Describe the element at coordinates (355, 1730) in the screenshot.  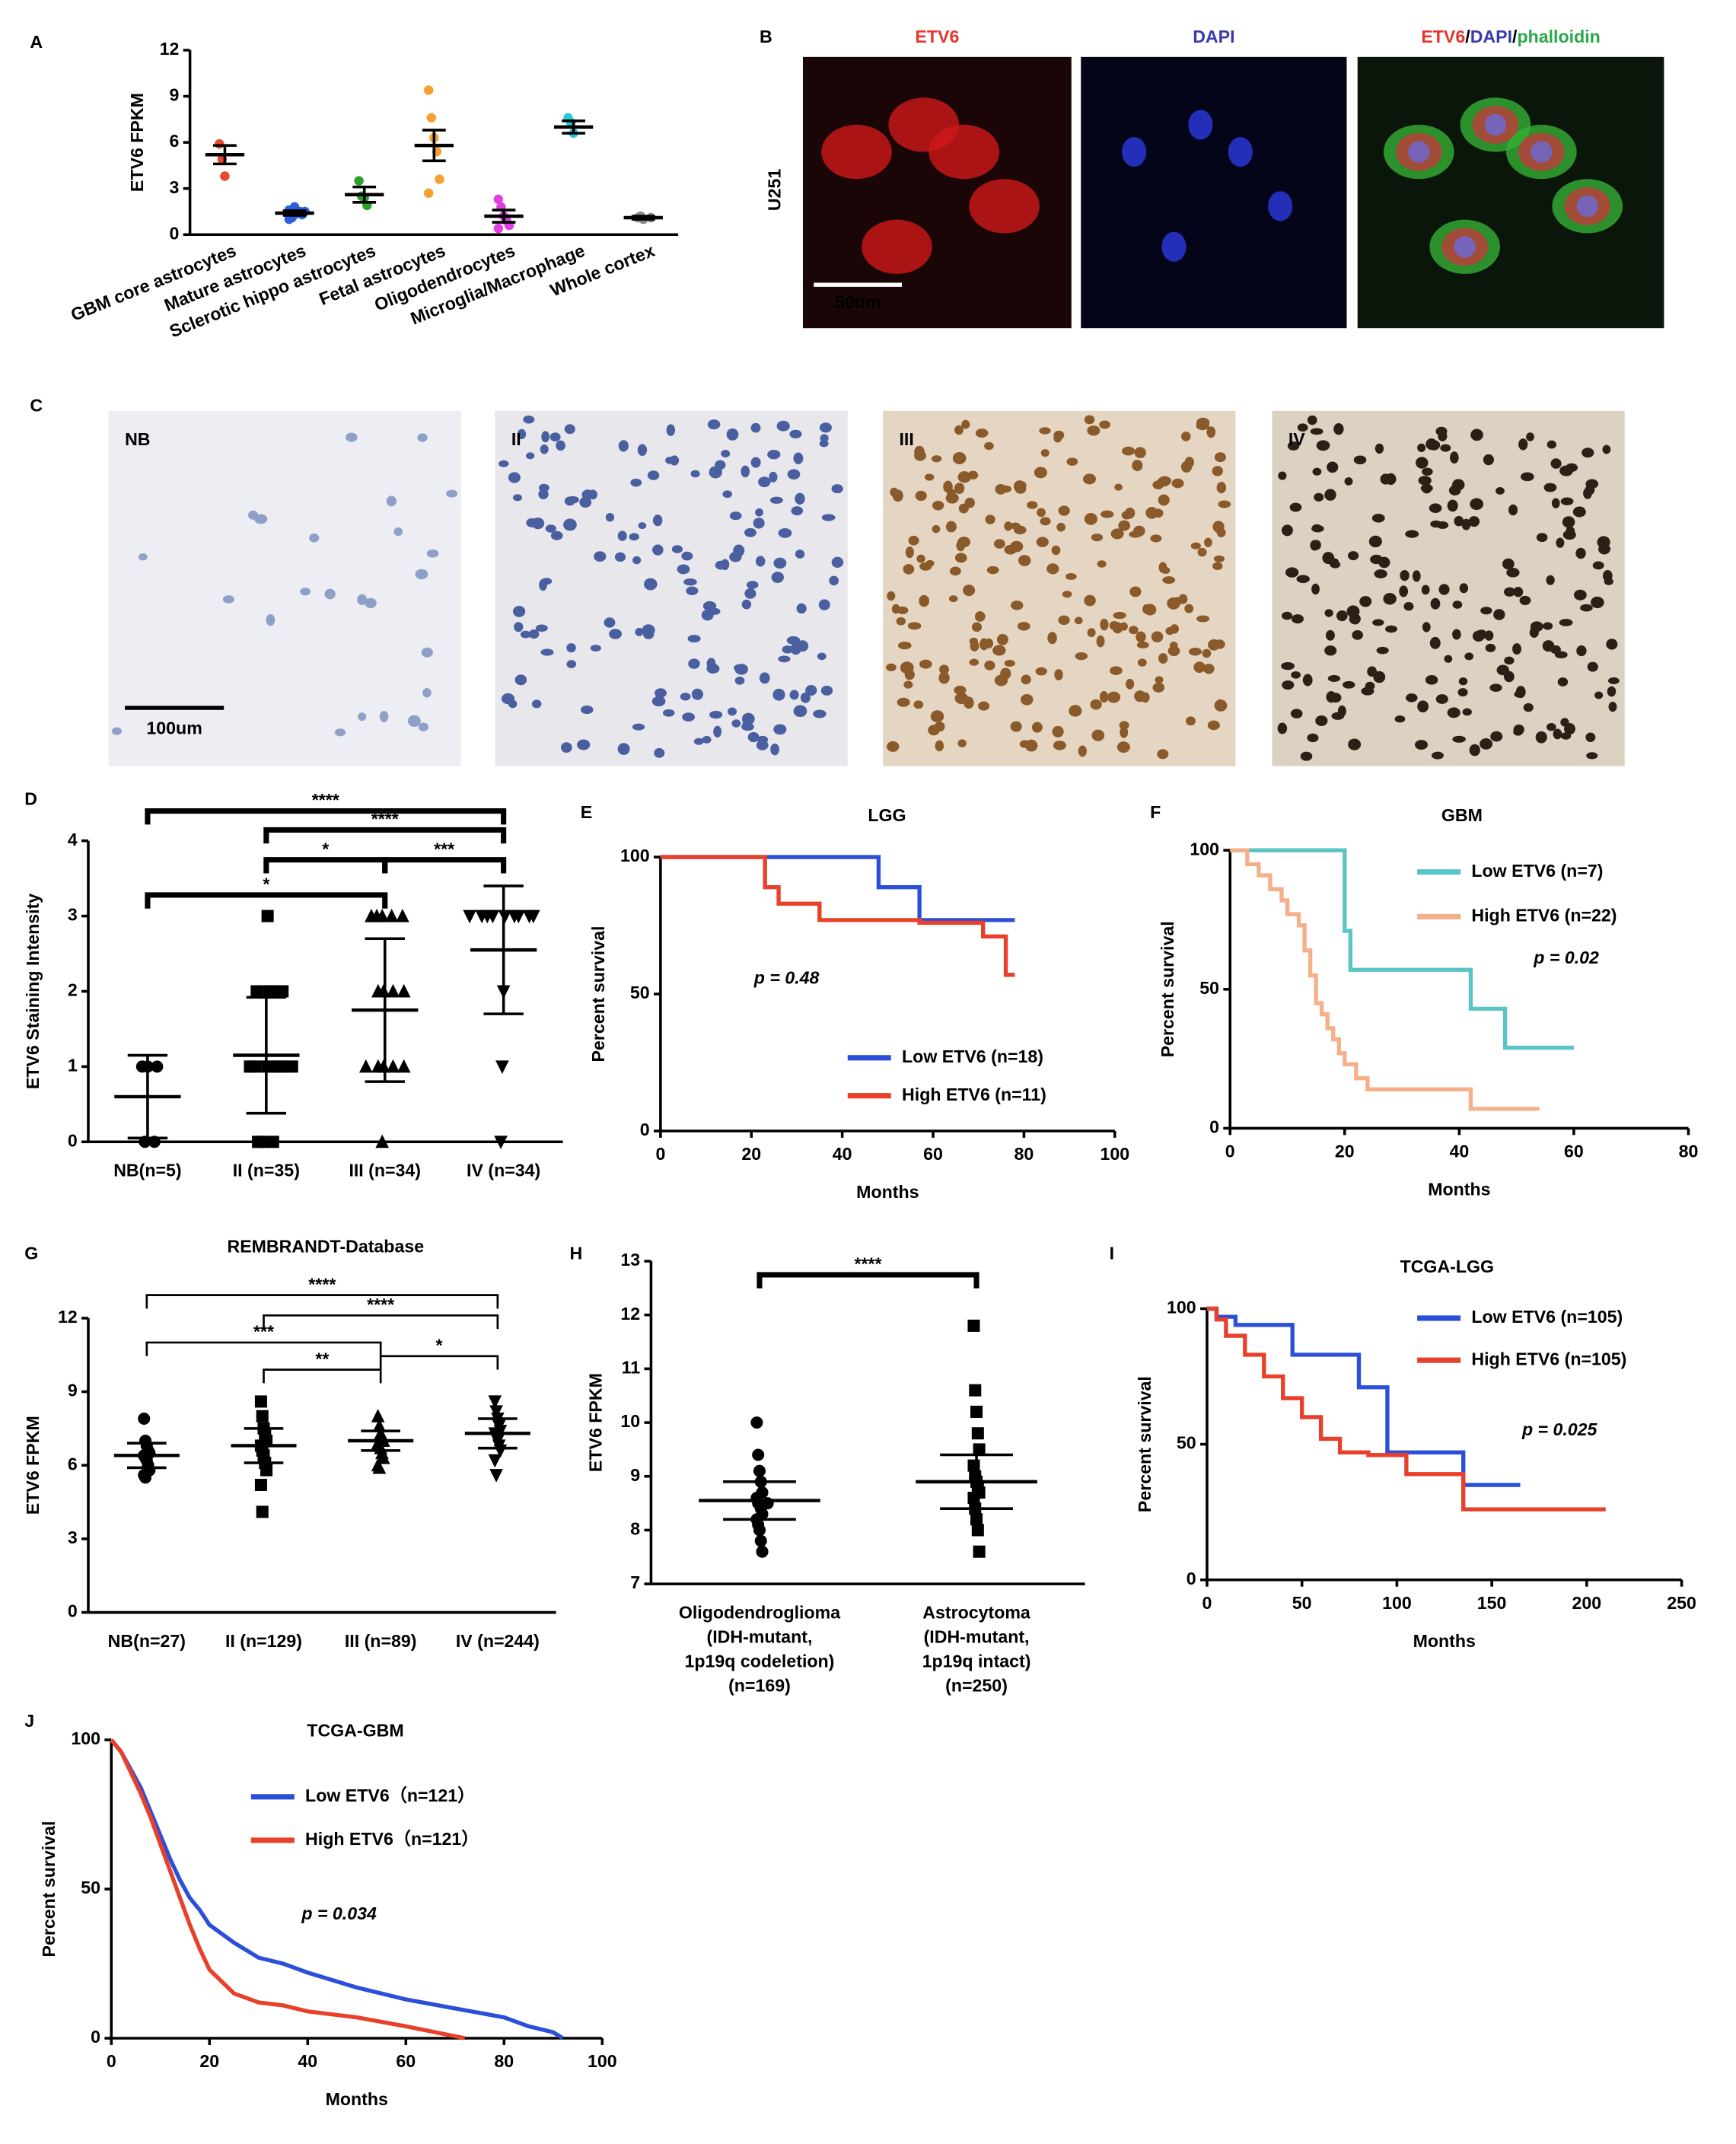
I see `chart-title: TCGA-GBM` at that location.